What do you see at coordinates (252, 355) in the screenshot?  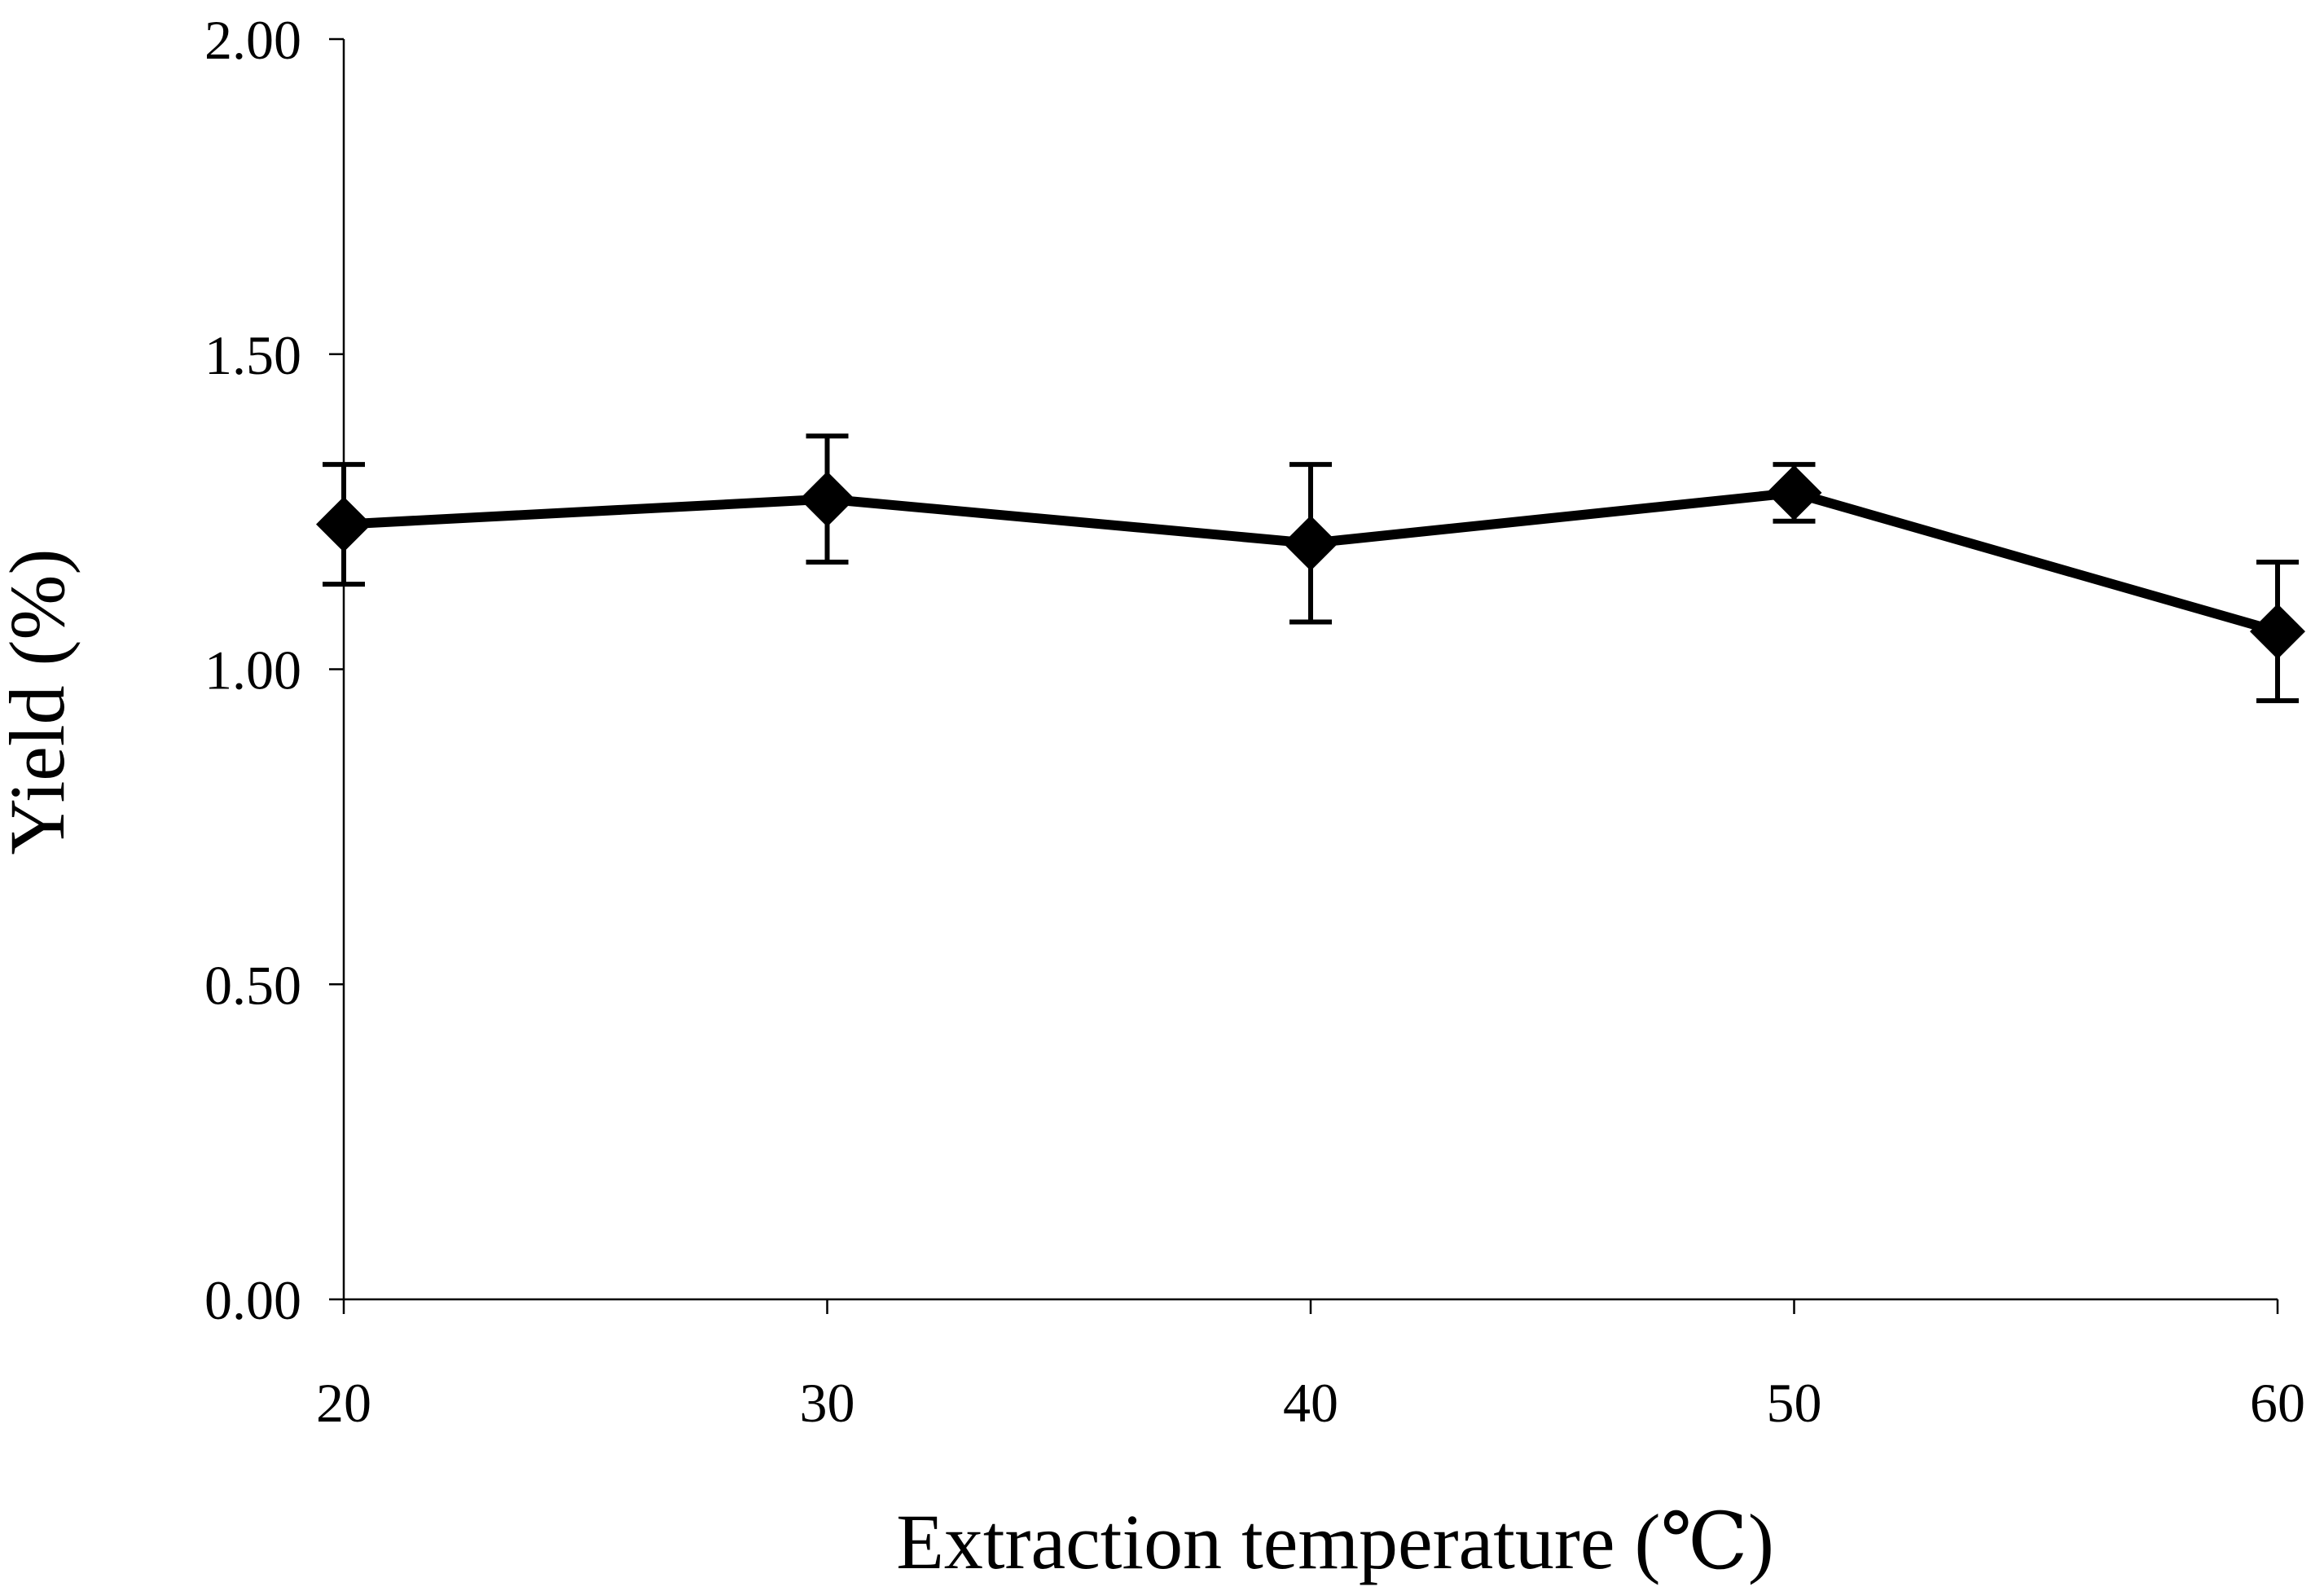 I see `y-tick-label: 1.50` at bounding box center [252, 355].